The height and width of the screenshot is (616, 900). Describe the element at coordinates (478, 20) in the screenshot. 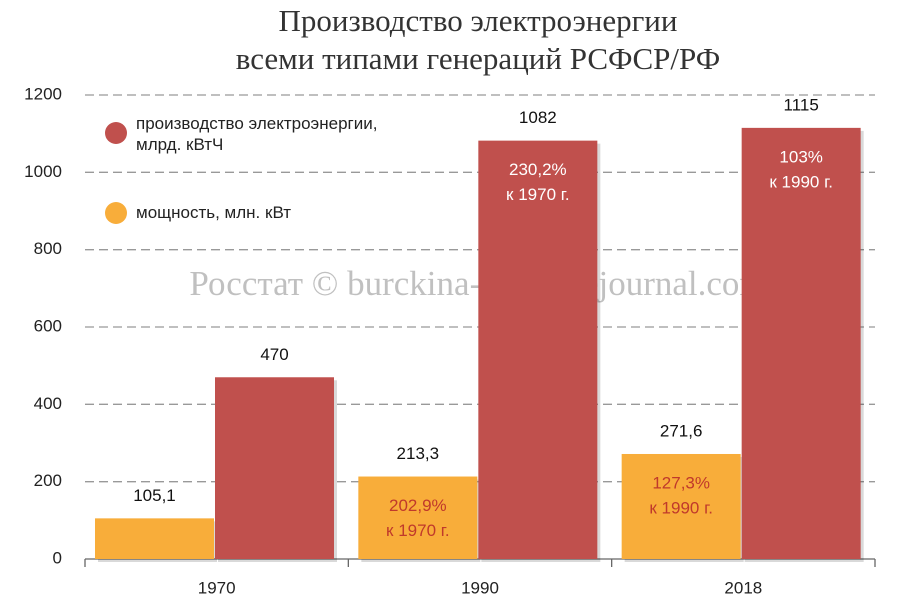

I see `chart-title: Производство электроэнергии` at that location.